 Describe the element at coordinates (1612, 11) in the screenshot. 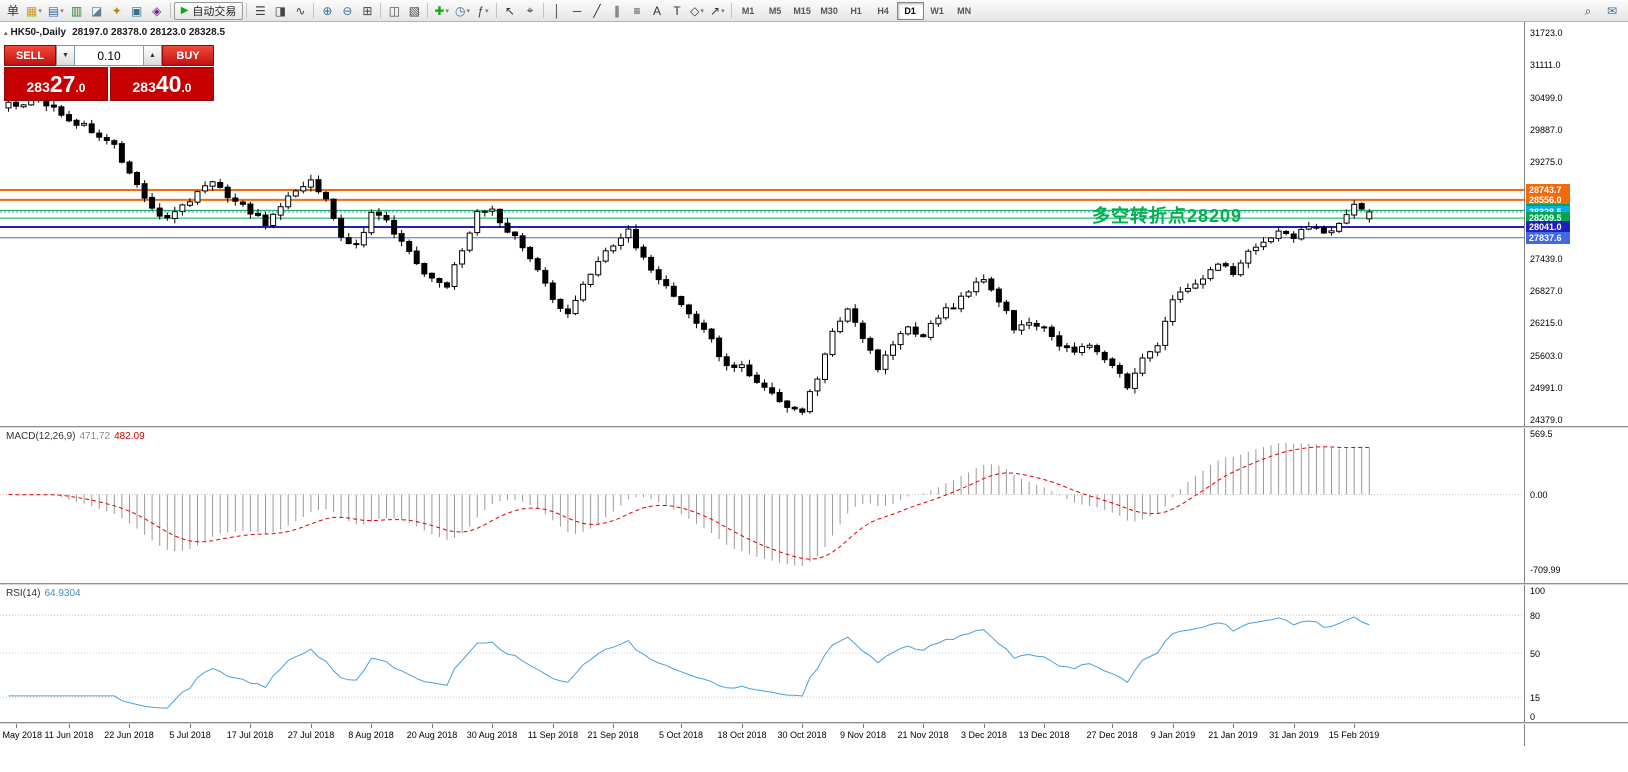

I see `chat-icon: ✉` at that location.